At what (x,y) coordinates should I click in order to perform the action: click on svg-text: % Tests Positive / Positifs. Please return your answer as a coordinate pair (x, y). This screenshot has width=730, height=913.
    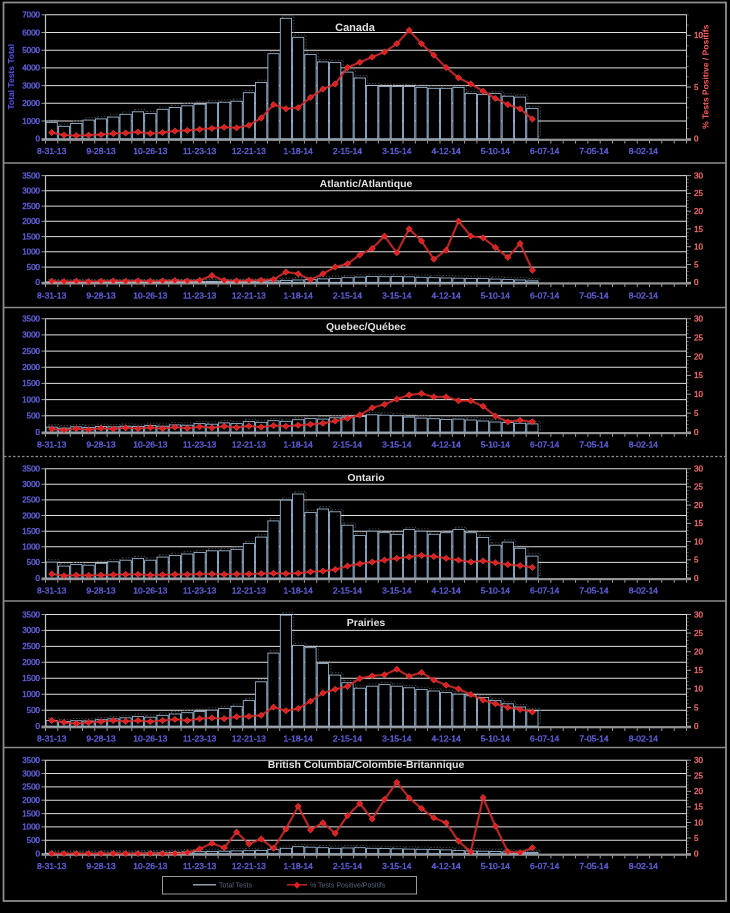
    Looking at the image, I should click on (706, 76).